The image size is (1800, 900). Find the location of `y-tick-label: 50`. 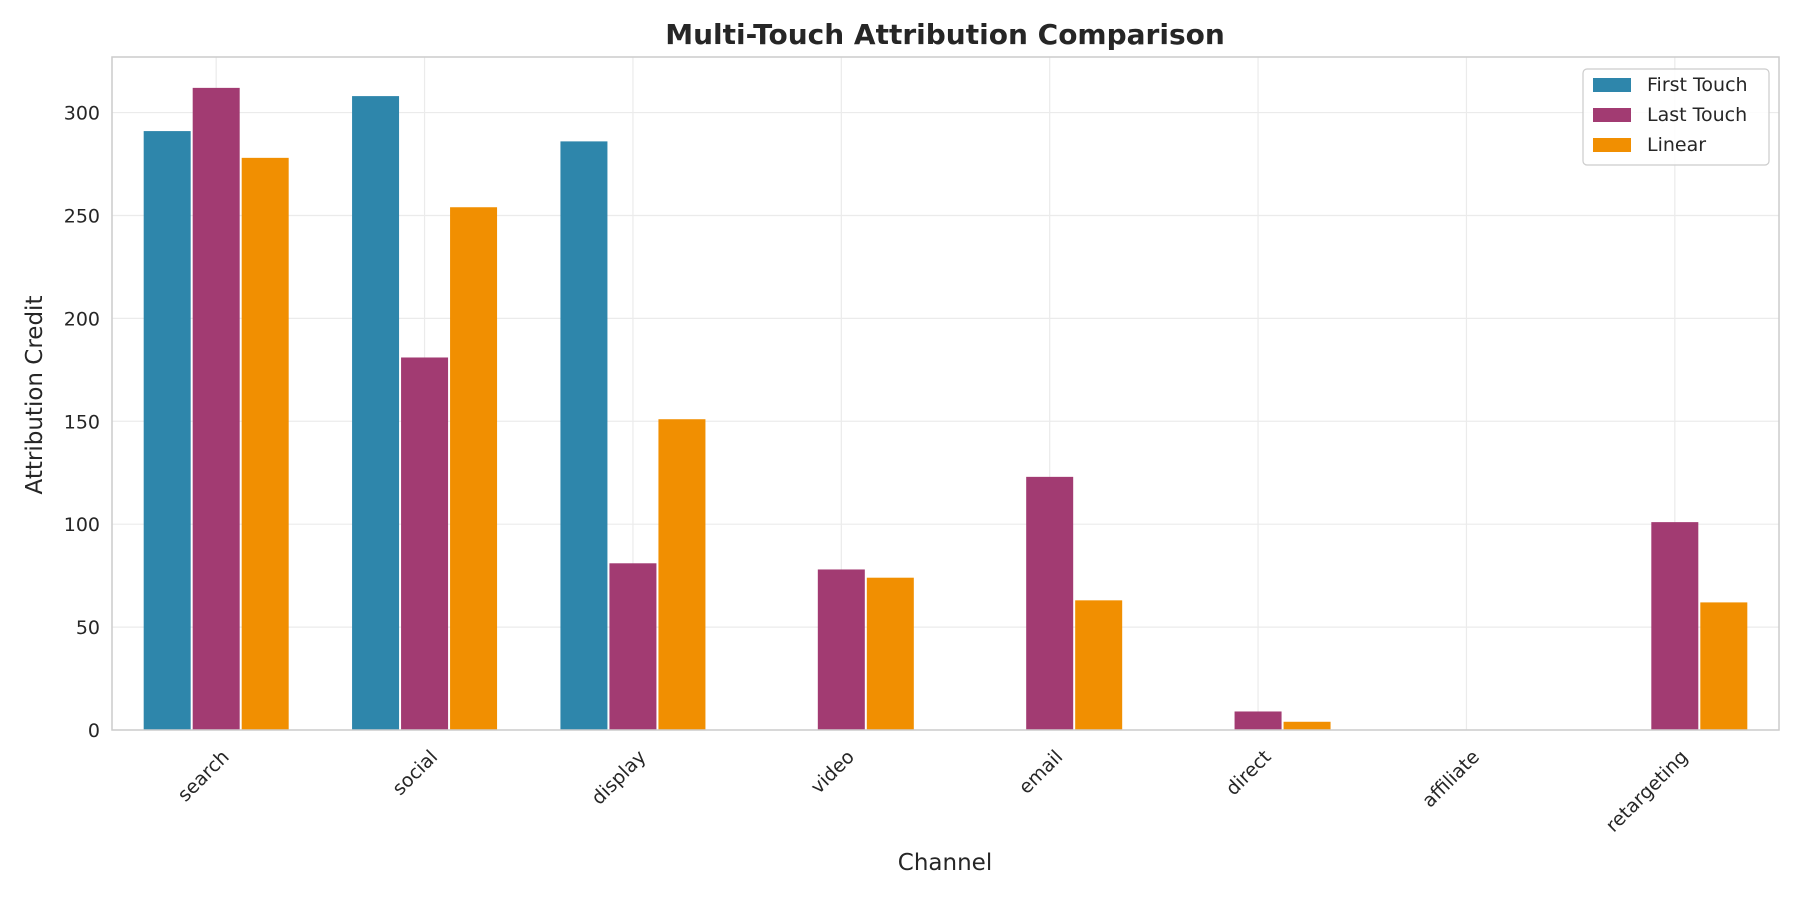

y-tick-label: 50 is located at coordinates (88, 628).